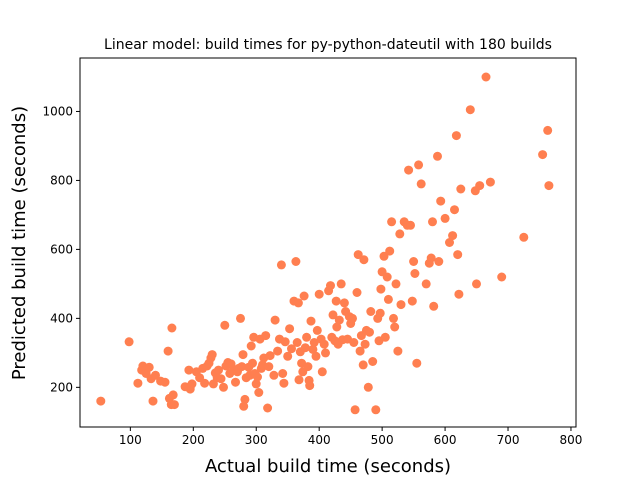 This screenshot has height=484, width=640. I want to click on x-tick-label: 200, so click(193, 440).